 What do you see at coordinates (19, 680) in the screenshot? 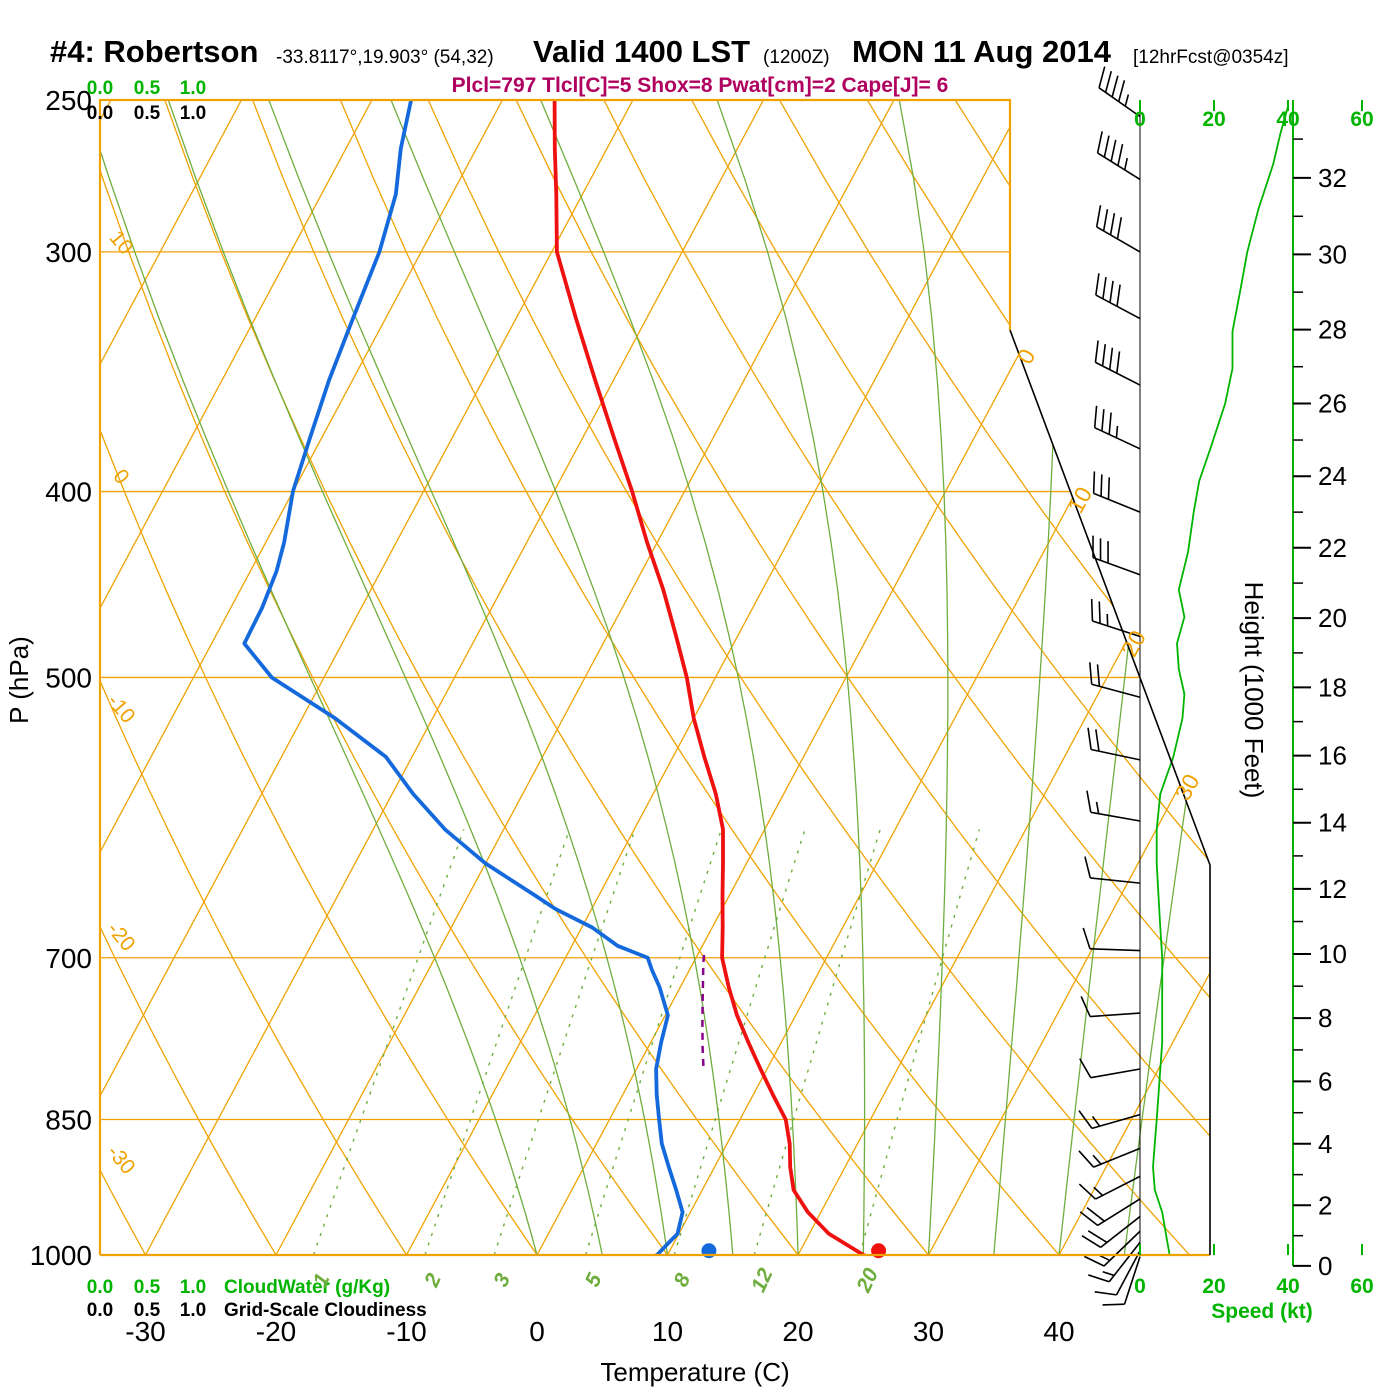
I see `pressure-axis-title: P (hPa)` at bounding box center [19, 680].